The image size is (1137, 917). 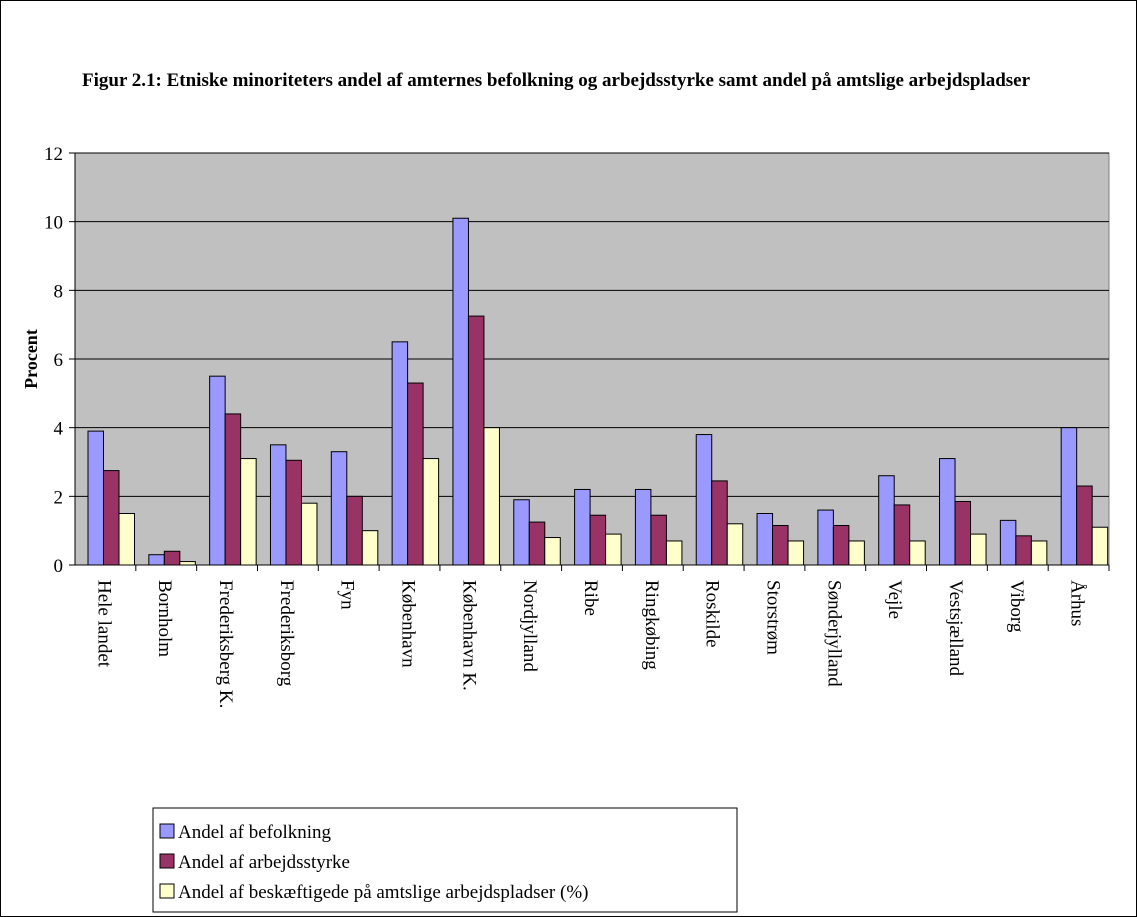 I want to click on y-tick-labels: 0 2 4 6 8 10 12, so click(x=54, y=360).